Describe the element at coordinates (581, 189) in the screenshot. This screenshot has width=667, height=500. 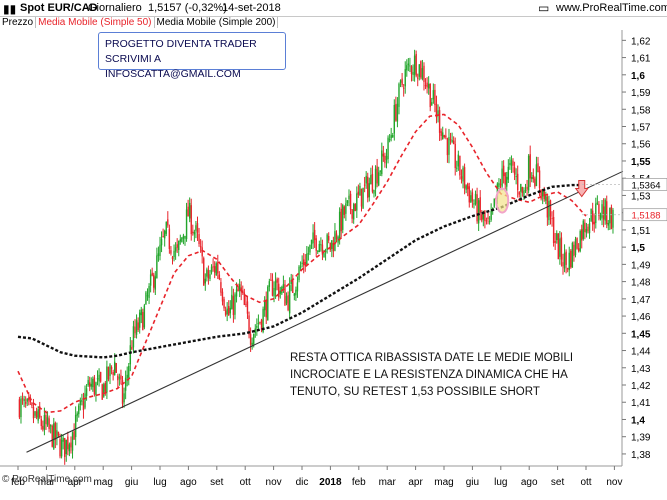
I see `down-arrow-icon` at that location.